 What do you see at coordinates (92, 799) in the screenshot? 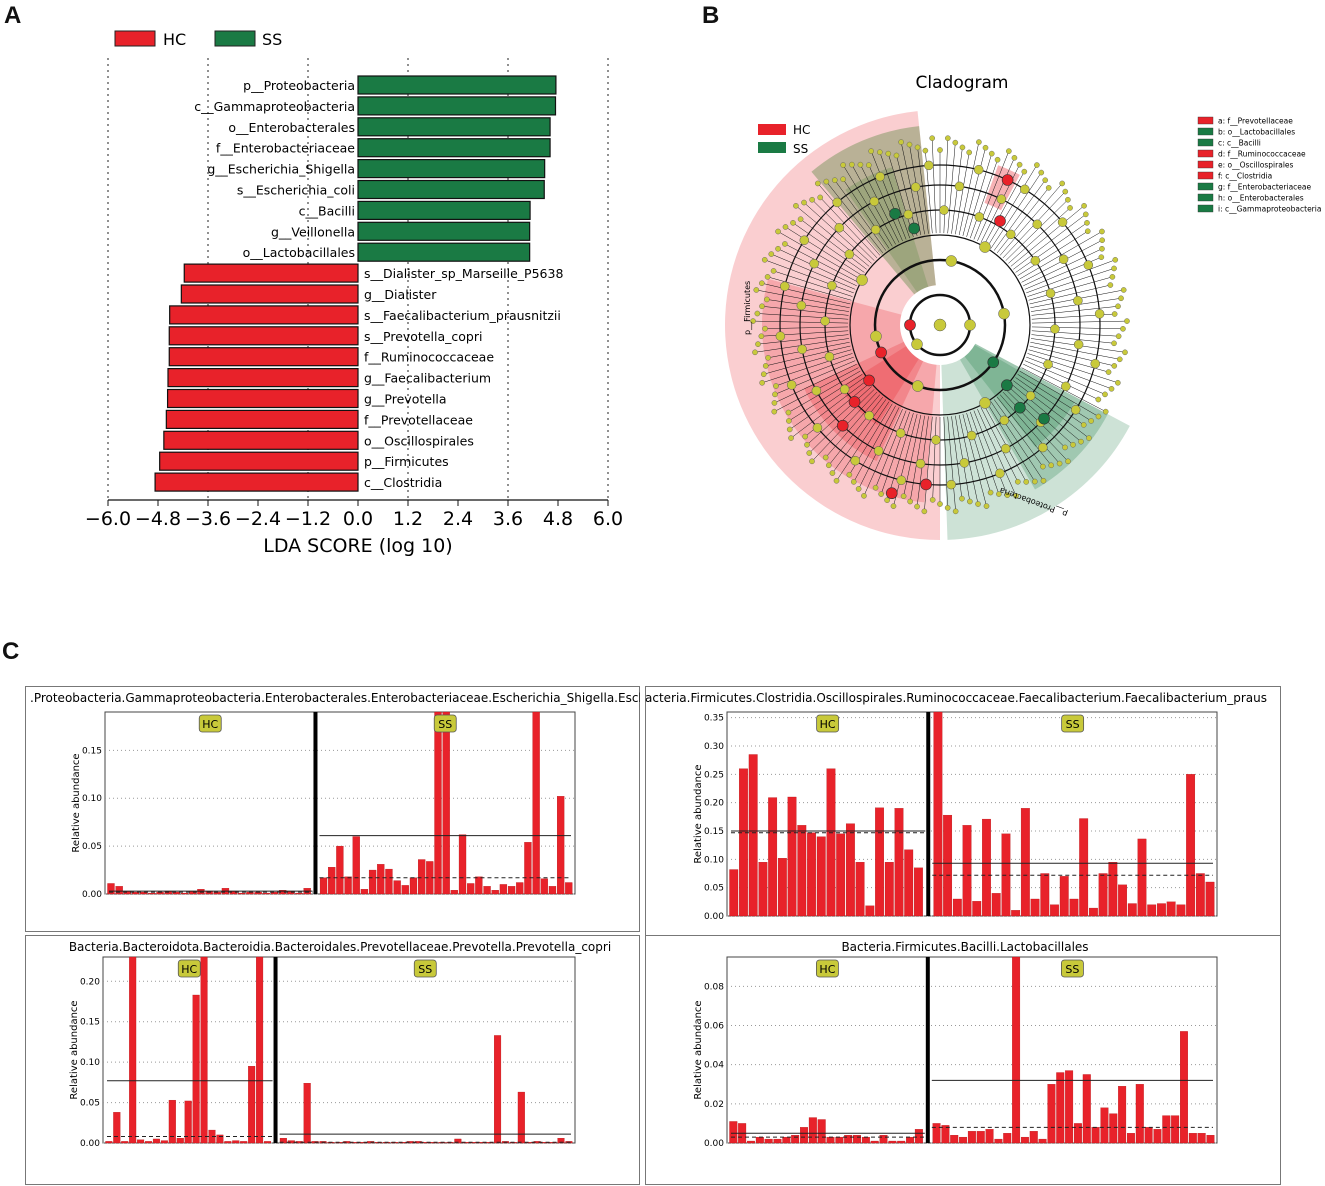
I see `y-tick-label: 0.10` at bounding box center [92, 799].